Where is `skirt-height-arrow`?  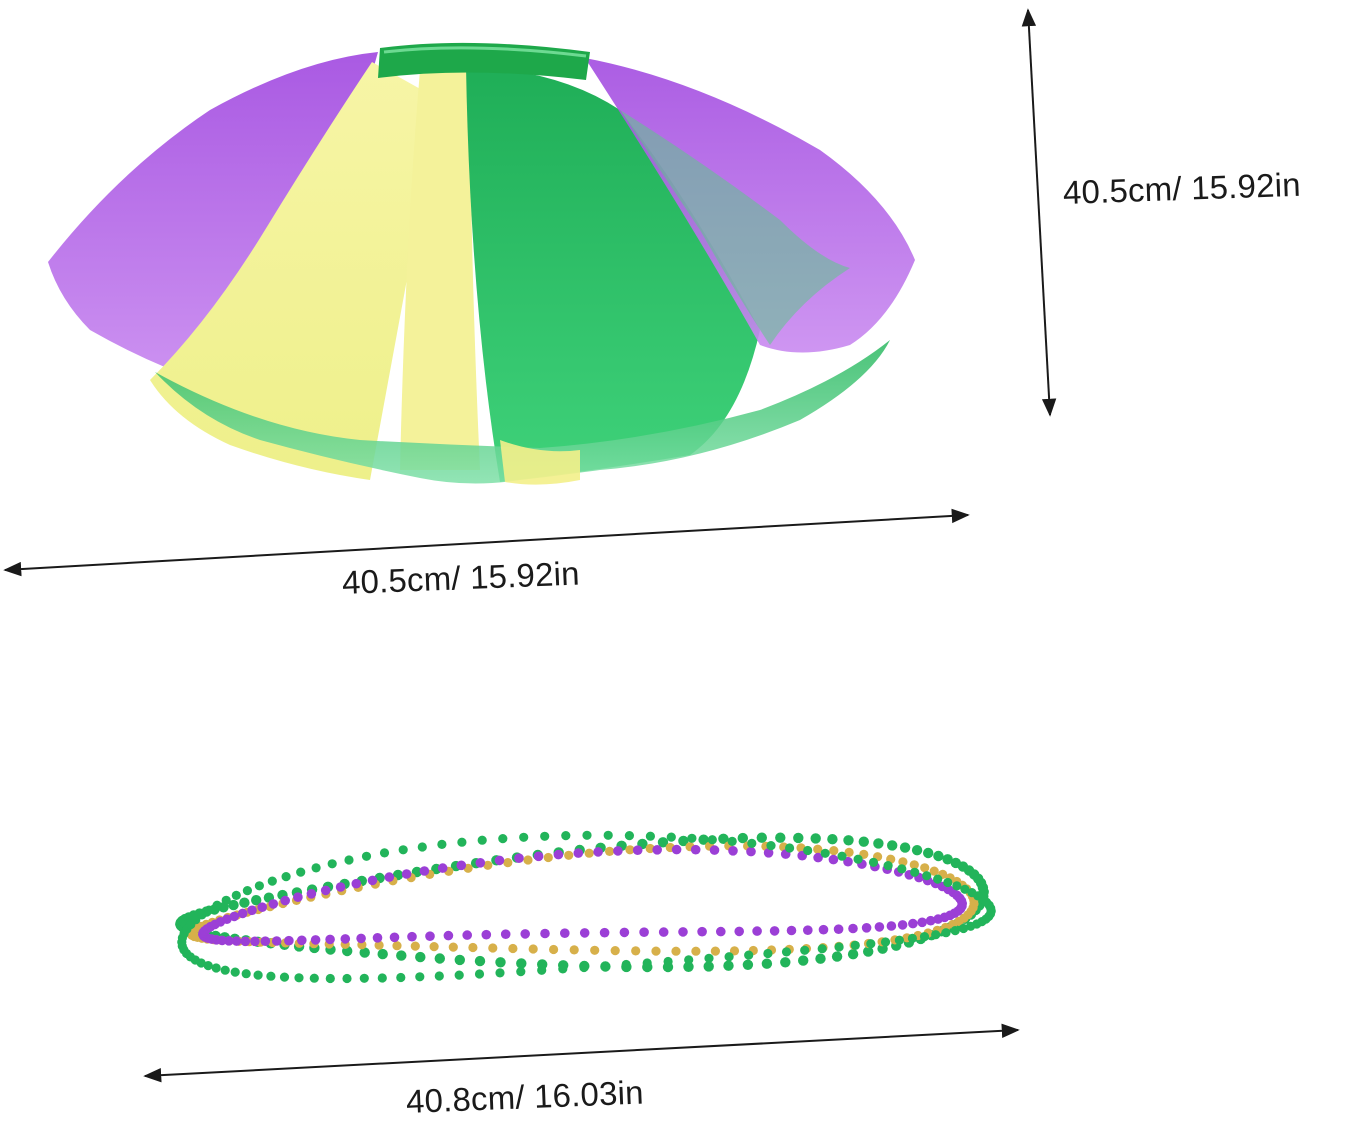 skirt-height-arrow is located at coordinates (1039, 212).